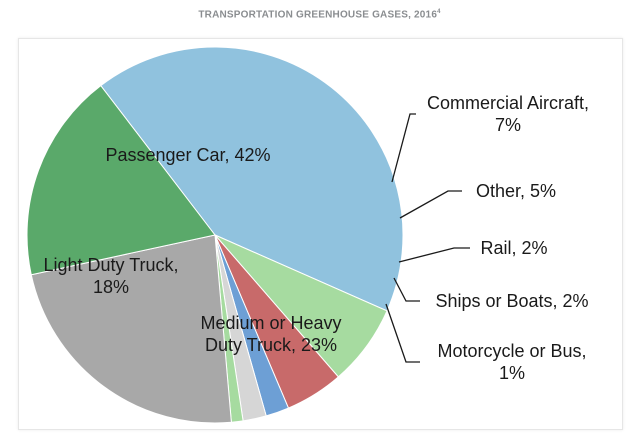 This screenshot has height=444, width=639. What do you see at coordinates (111, 287) in the screenshot?
I see `slice-label-line: 18%` at bounding box center [111, 287].